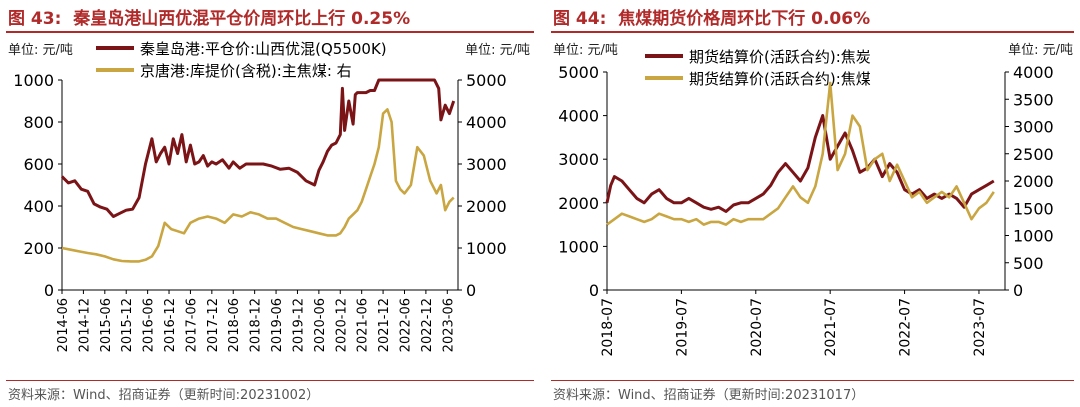 The image size is (1080, 407). I want to click on legend-label-1: 期货结算价(活跃合约):焦炭, so click(780, 57).